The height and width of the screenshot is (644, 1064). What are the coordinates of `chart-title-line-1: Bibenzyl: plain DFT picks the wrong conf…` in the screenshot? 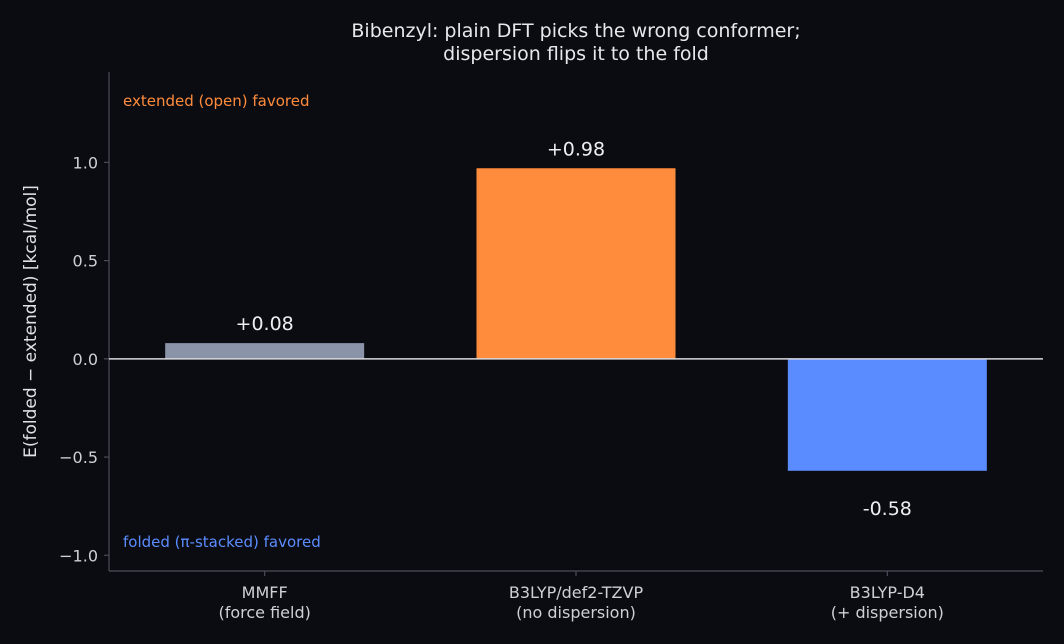 It's located at (575, 31).